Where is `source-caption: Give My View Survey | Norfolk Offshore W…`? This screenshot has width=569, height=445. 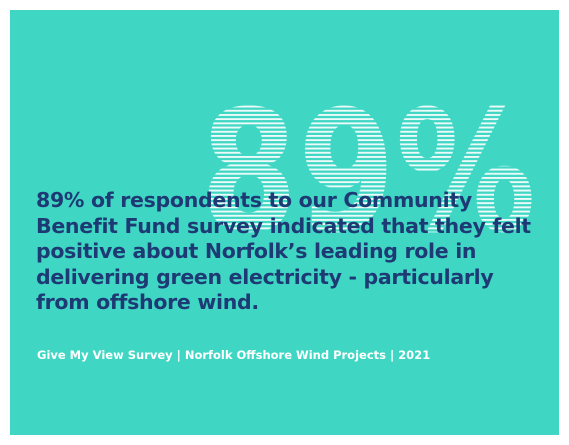
source-caption: Give My View Survey | Norfolk Offshore W… is located at coordinates (234, 355).